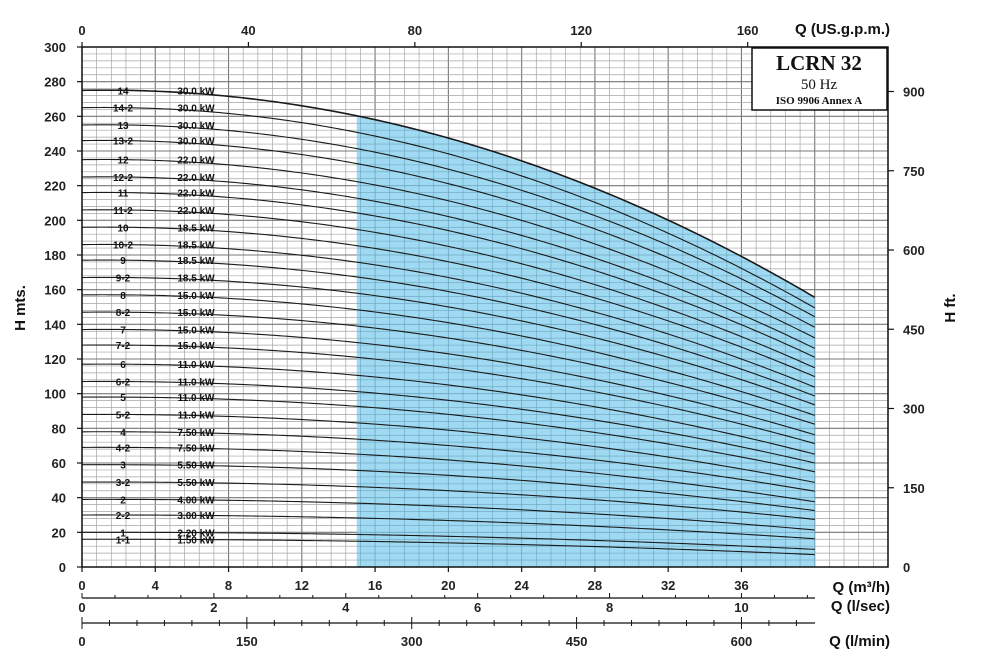 This screenshot has width=1000, height=671. I want to click on y-left-tick-label: 120, so click(55, 359).